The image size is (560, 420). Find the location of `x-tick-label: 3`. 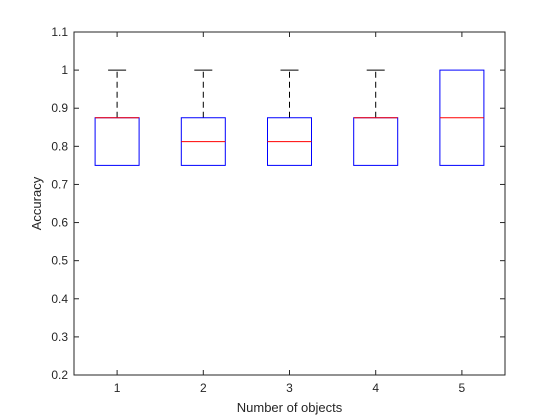

x-tick-label: 3 is located at coordinates (289, 388).